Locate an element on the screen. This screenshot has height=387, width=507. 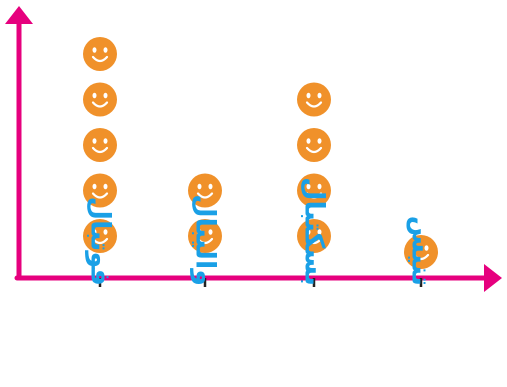
x-axis-arrowhead is located at coordinates (493, 278).